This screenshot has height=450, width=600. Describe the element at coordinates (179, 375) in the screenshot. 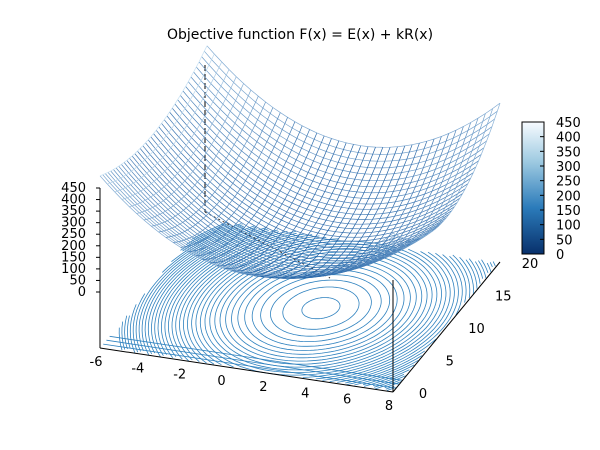

I see `x-tick-label: -2` at that location.